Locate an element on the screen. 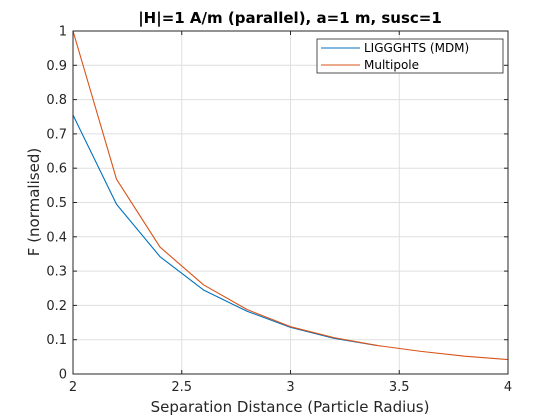 The height and width of the screenshot is (420, 560). y-tick-label: 0.2 is located at coordinates (56, 306).